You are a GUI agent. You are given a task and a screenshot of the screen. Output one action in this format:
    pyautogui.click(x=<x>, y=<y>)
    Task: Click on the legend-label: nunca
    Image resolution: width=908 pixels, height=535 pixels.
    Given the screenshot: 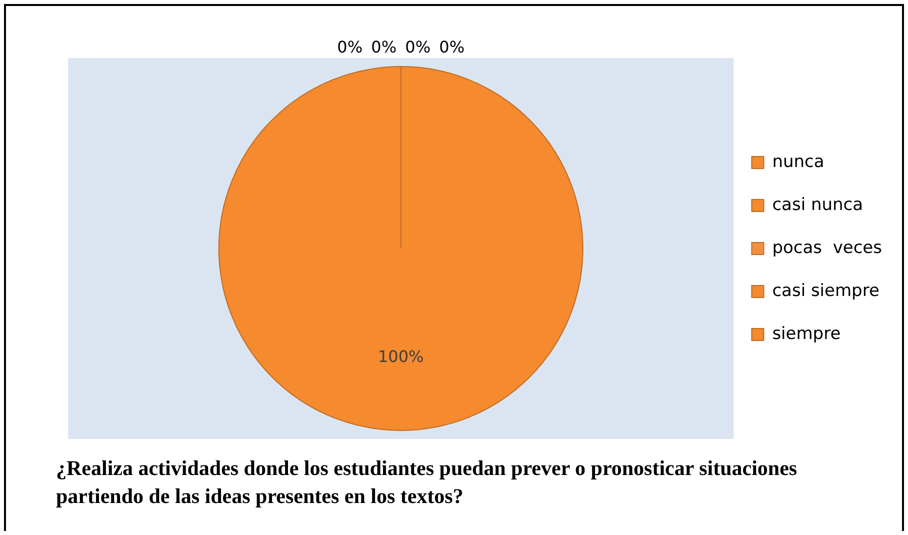 What is the action you would take?
    pyautogui.click(x=798, y=162)
    